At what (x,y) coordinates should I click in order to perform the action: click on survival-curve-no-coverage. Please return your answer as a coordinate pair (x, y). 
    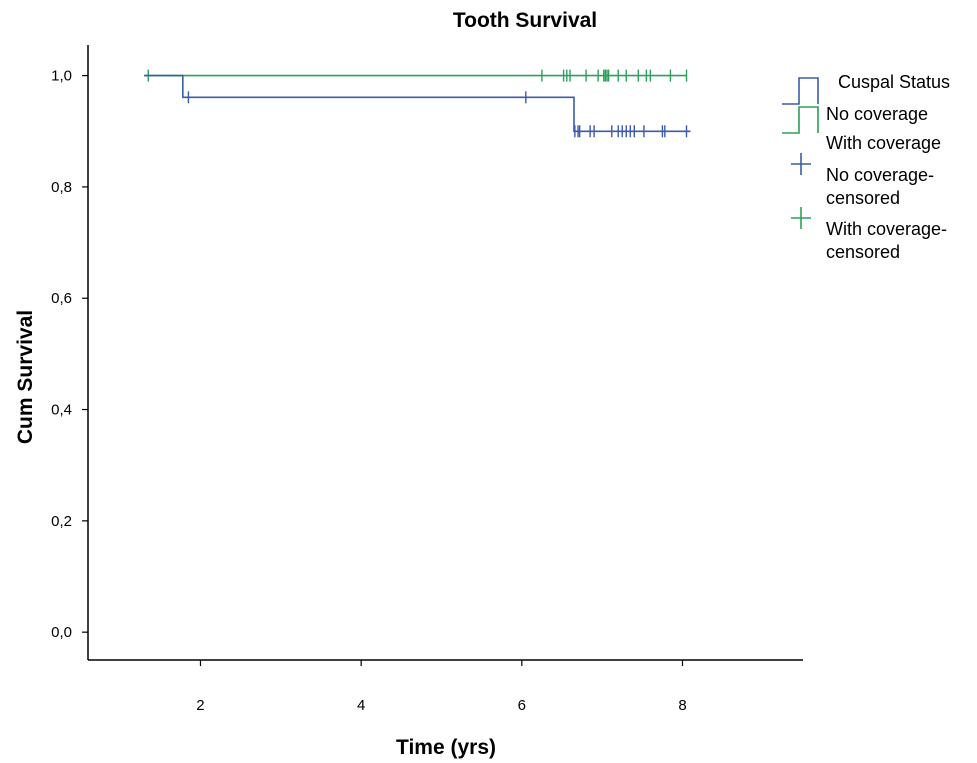
    Looking at the image, I should click on (417, 103).